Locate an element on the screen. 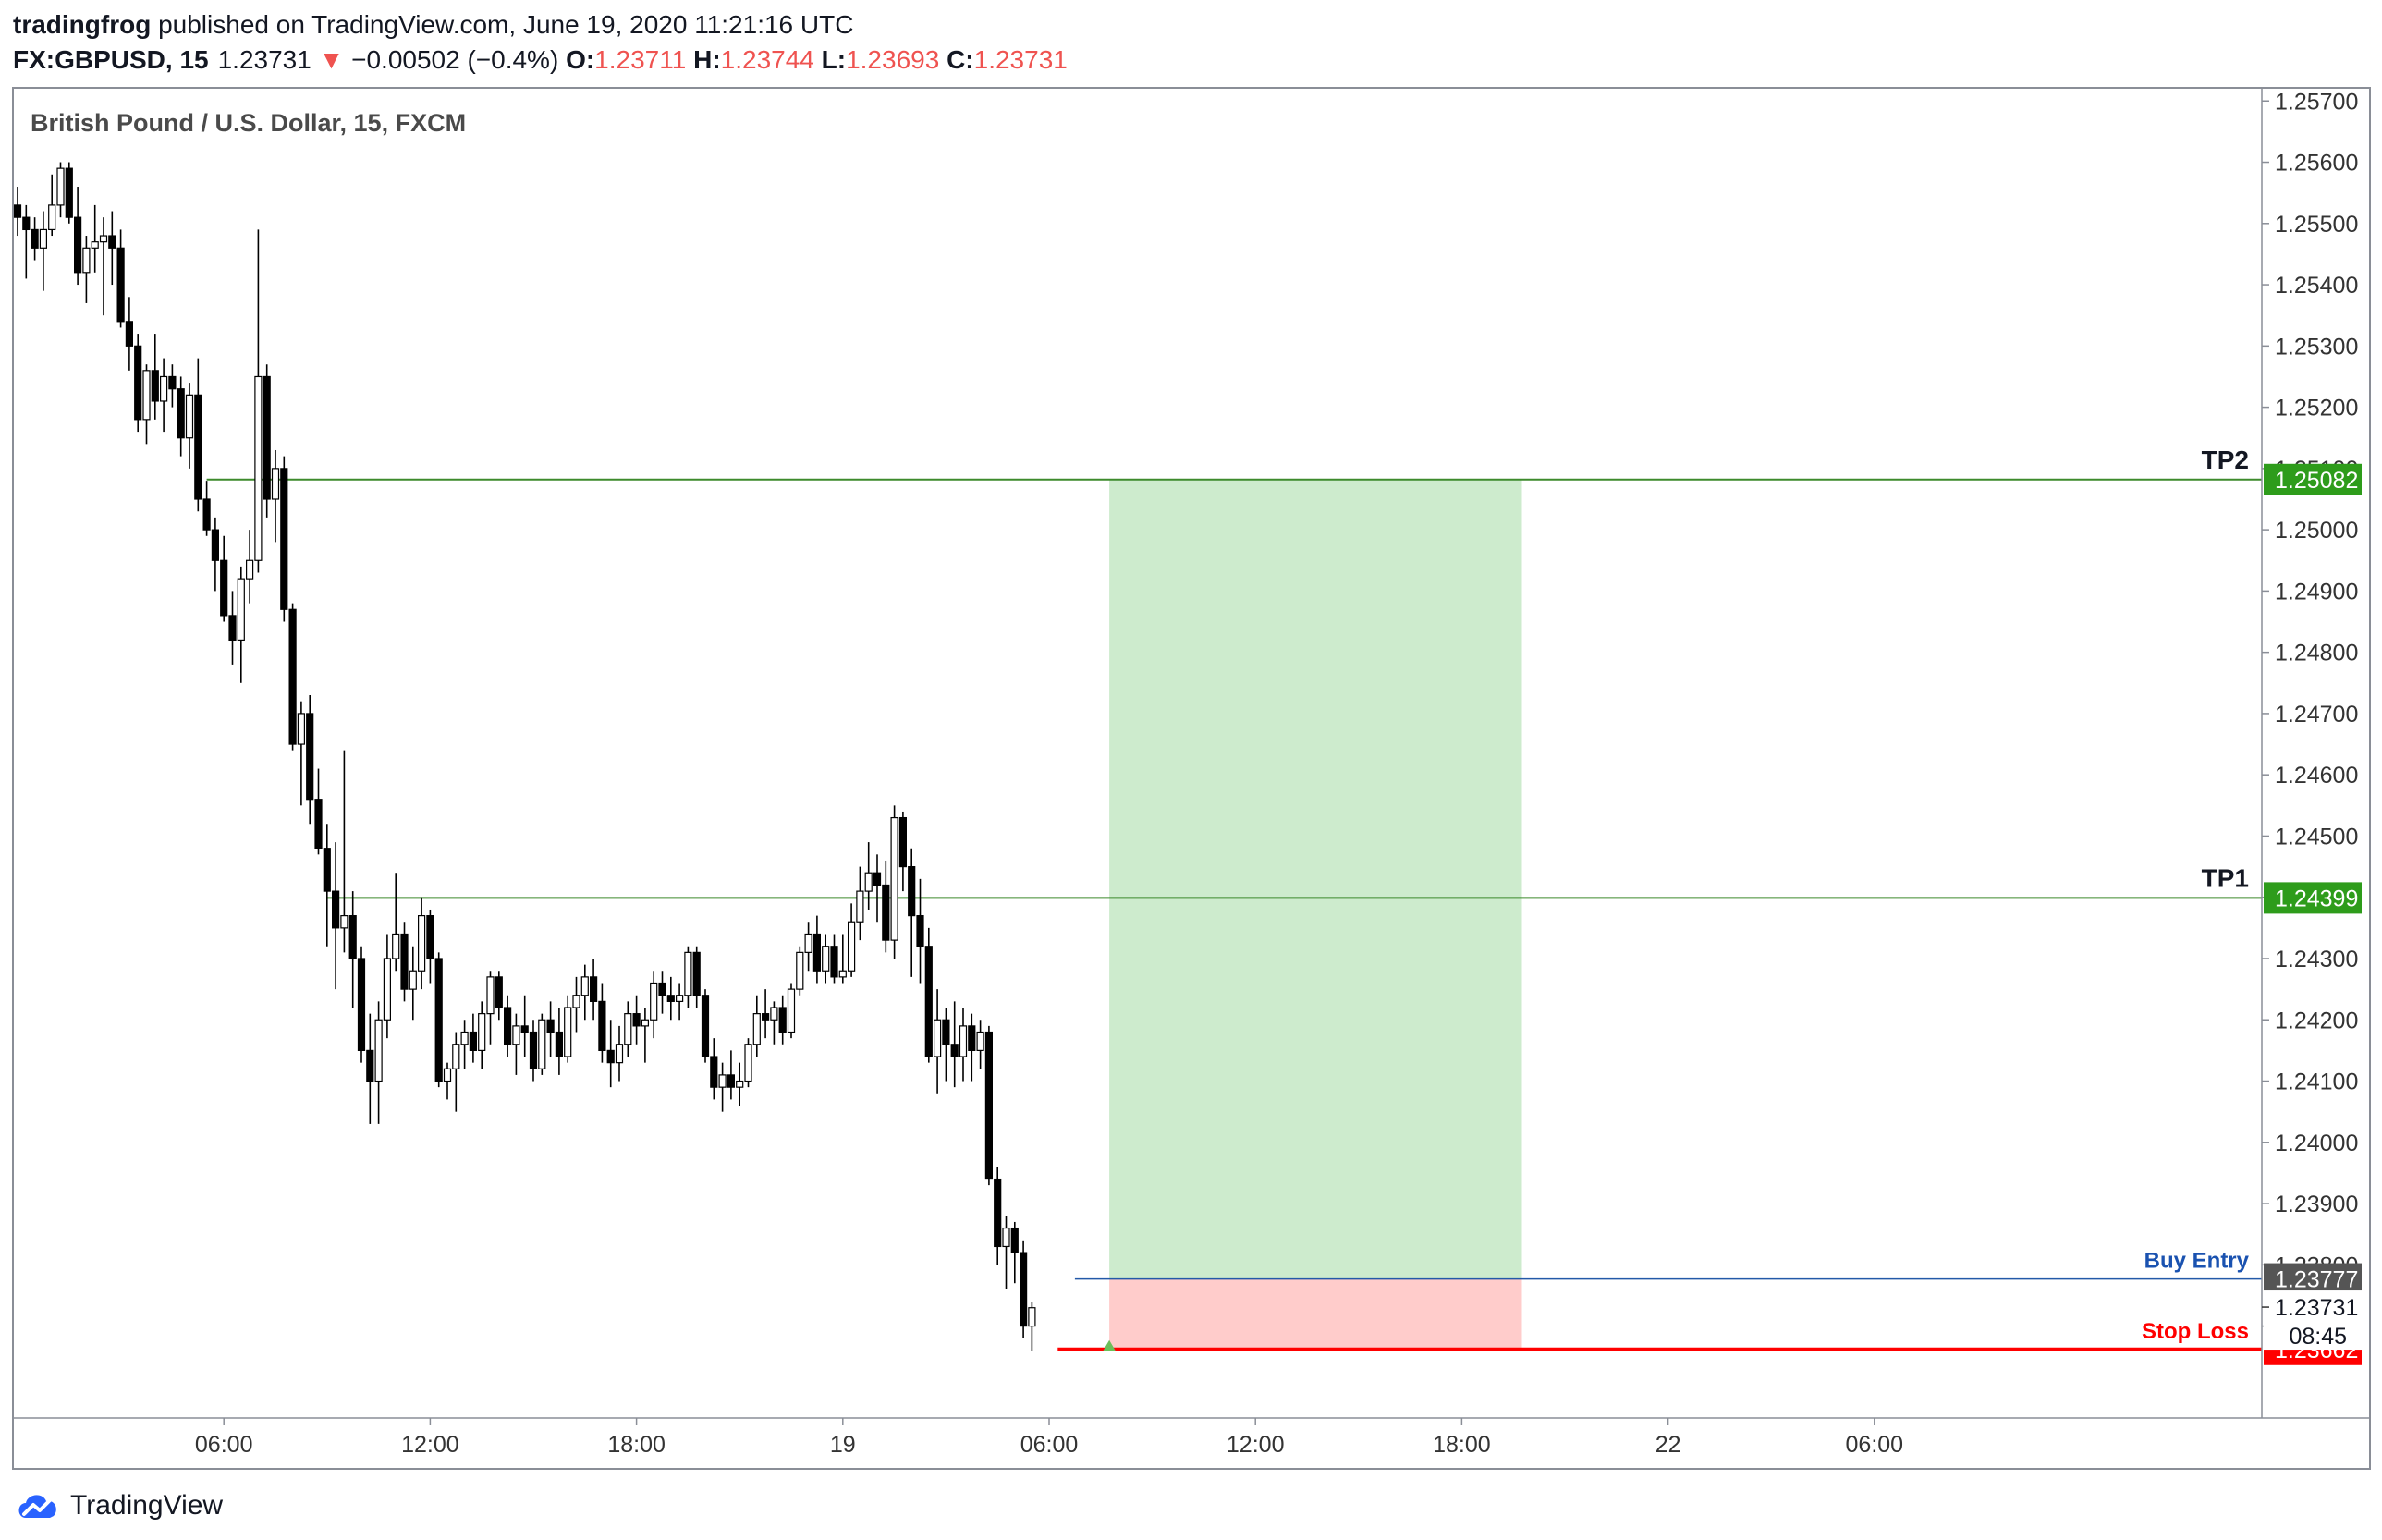 The image size is (2382, 1540). close-value: 1.23731 is located at coordinates (1020, 59).